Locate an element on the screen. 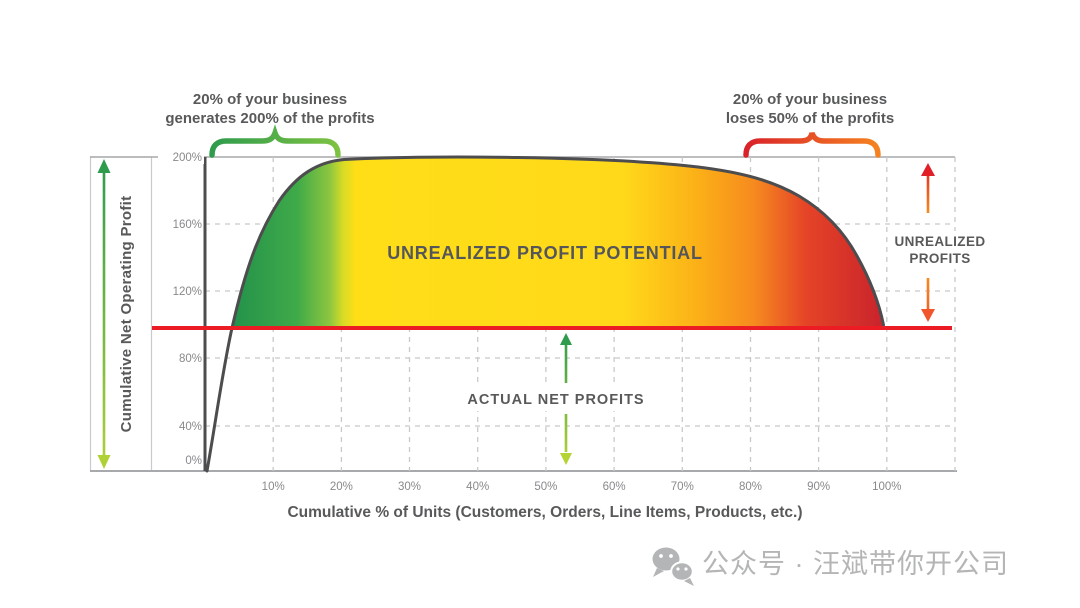  actual-net-profits-group: ACTUAL NET PROFITS is located at coordinates (556, 399).